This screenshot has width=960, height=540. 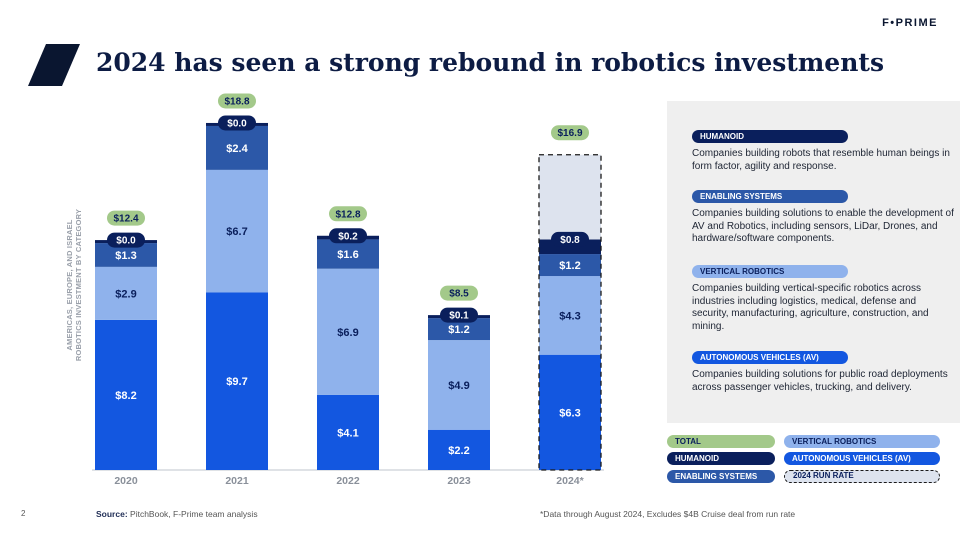 What do you see at coordinates (862, 441) in the screenshot?
I see `legend-vertical-robotics: VERTICAL ROBOTICS` at bounding box center [862, 441].